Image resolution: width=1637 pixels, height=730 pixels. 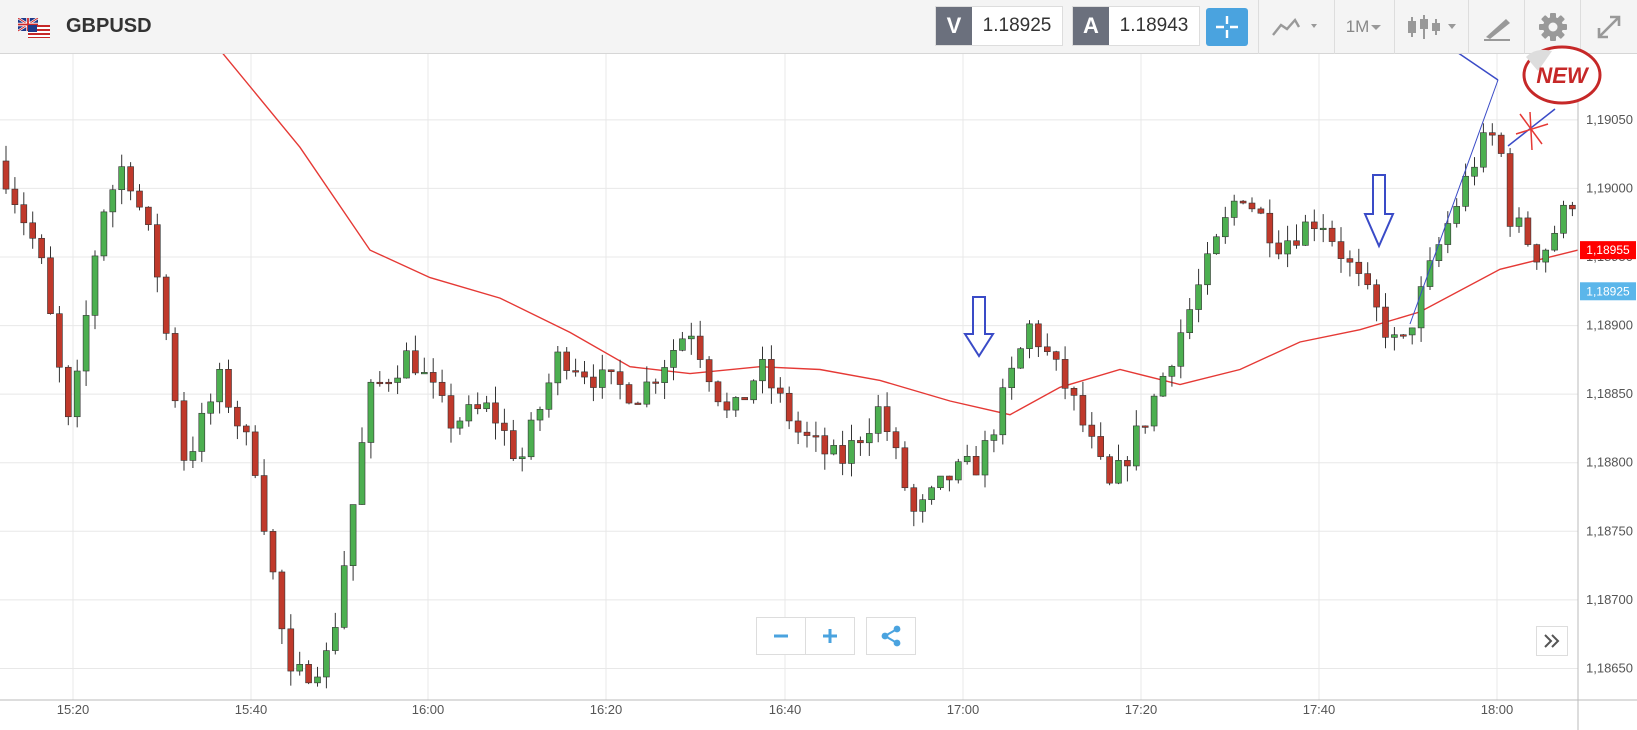 I want to click on zoom-in-button, so click(x=830, y=636).